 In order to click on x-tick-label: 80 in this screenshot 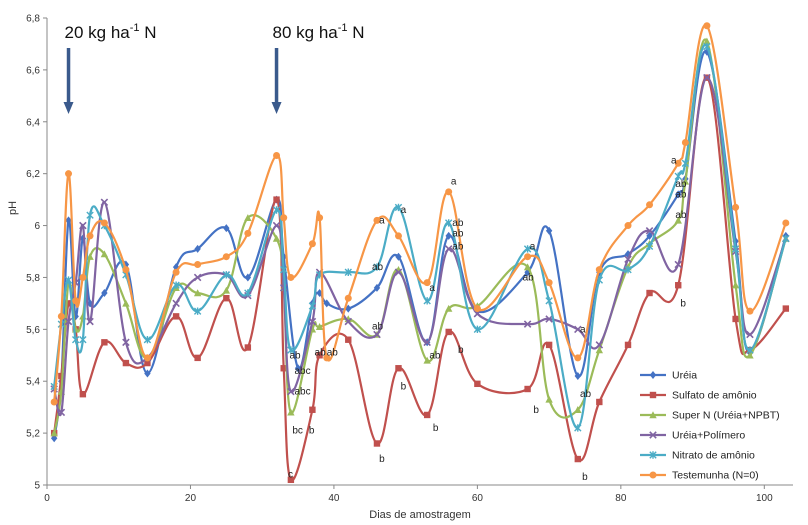, I will do `click(621, 498)`.